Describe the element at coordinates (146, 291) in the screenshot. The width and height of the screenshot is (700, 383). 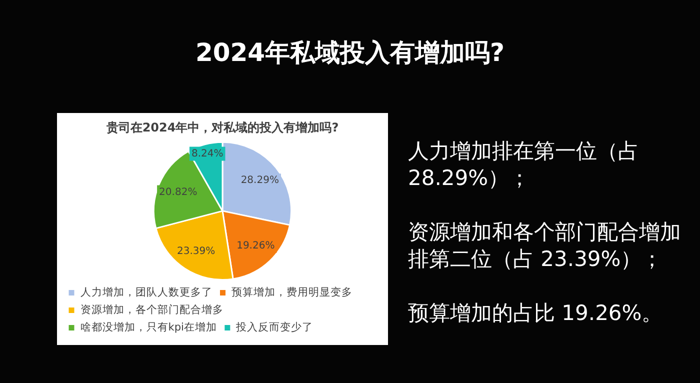
I see `legend-label: 人力增加，团队人数更多了` at that location.